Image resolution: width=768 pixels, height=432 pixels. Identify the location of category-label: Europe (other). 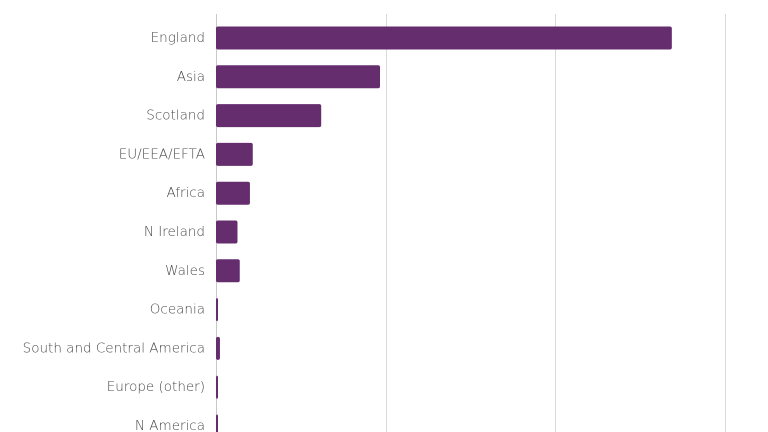
(156, 387).